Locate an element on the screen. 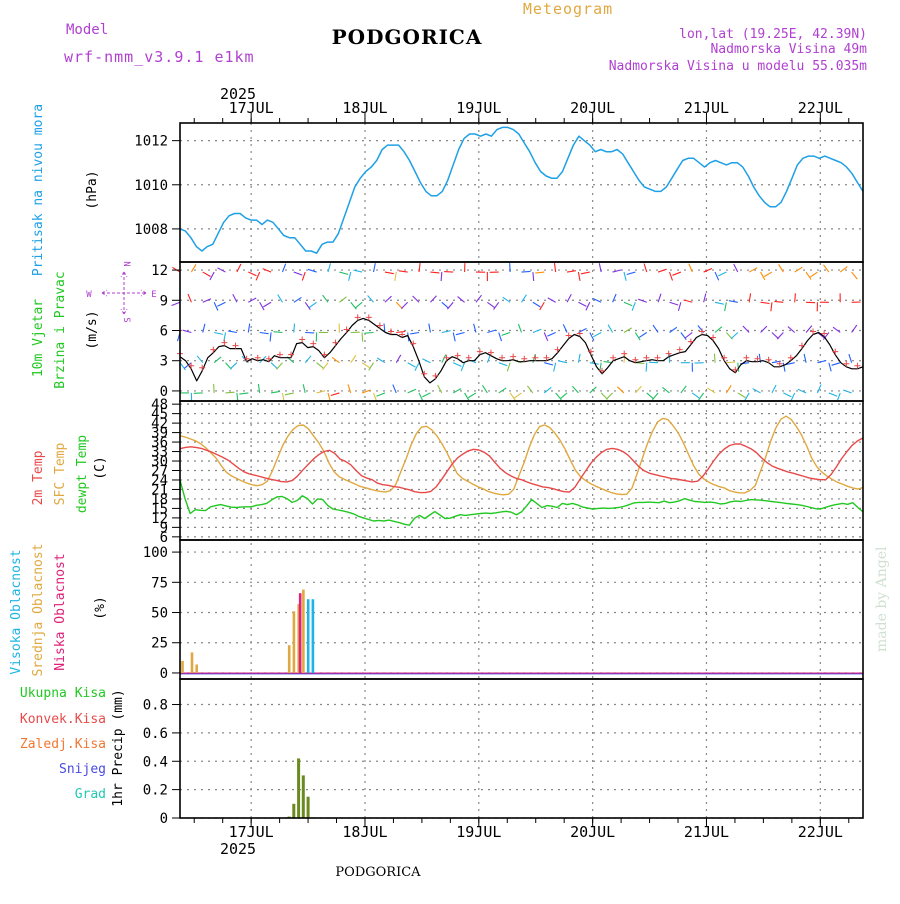 The image size is (900, 904). temp-2m-label: 2m Temp is located at coordinates (38, 477).